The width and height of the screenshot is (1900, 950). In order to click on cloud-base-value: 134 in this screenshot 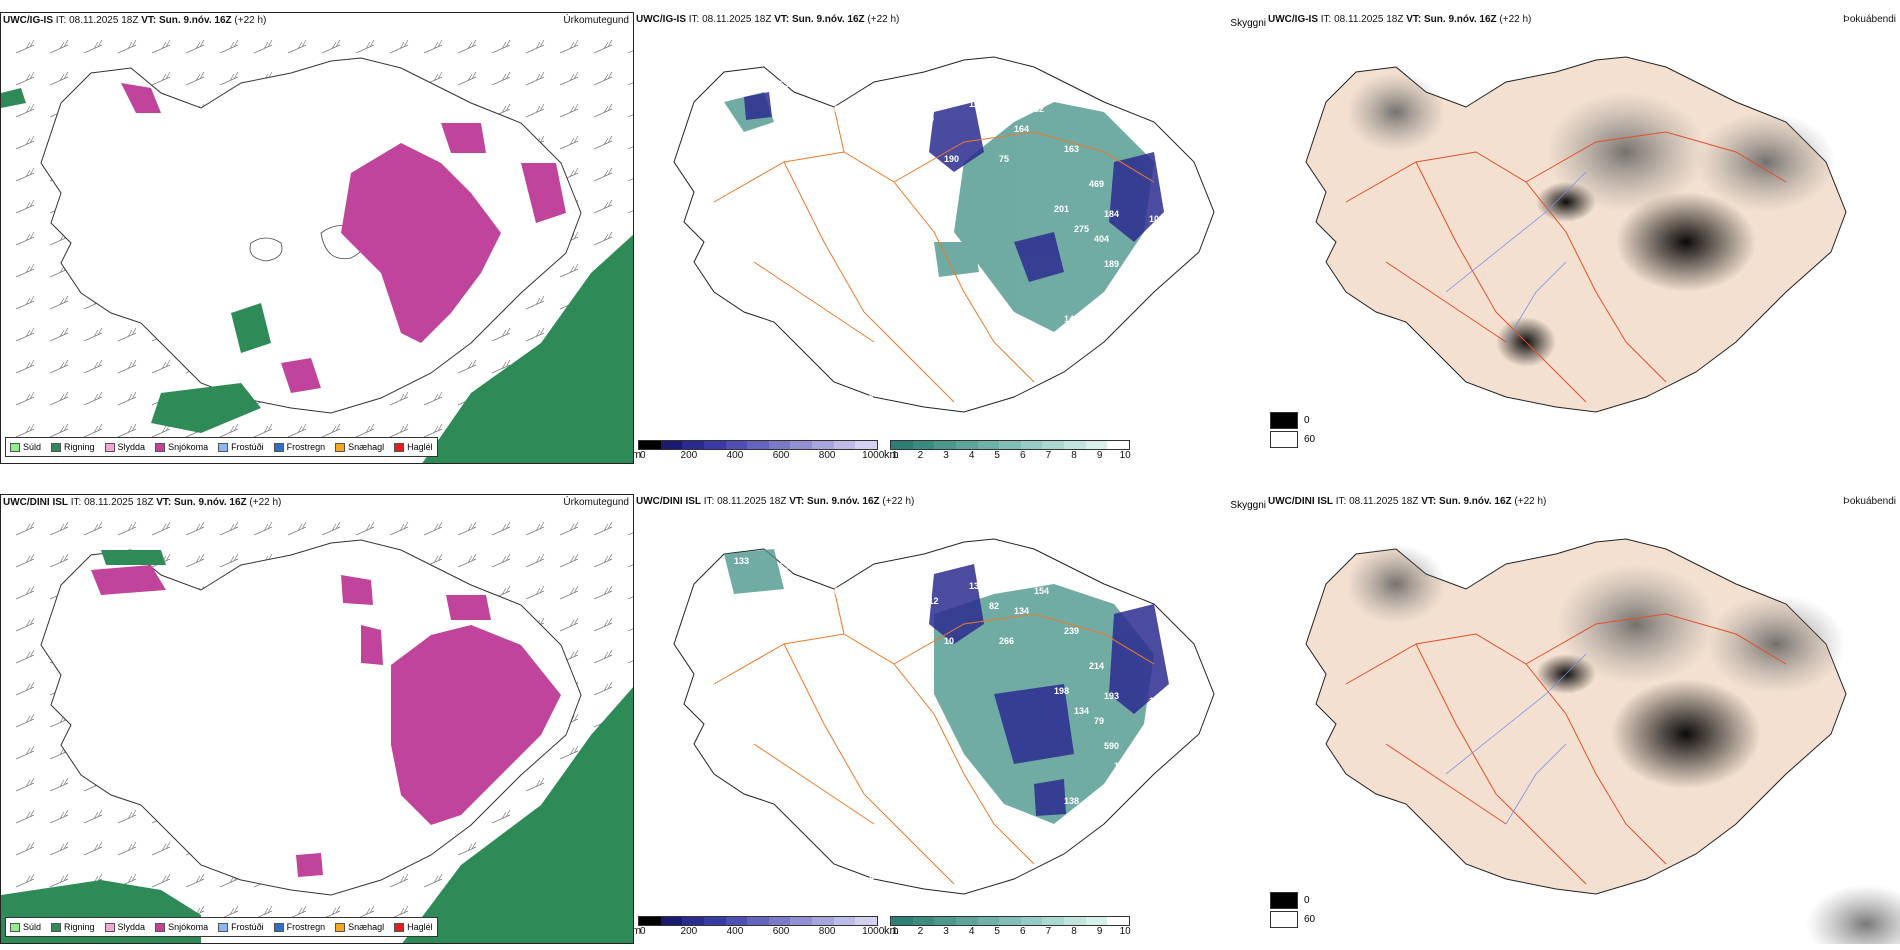, I will do `click(1081, 711)`.